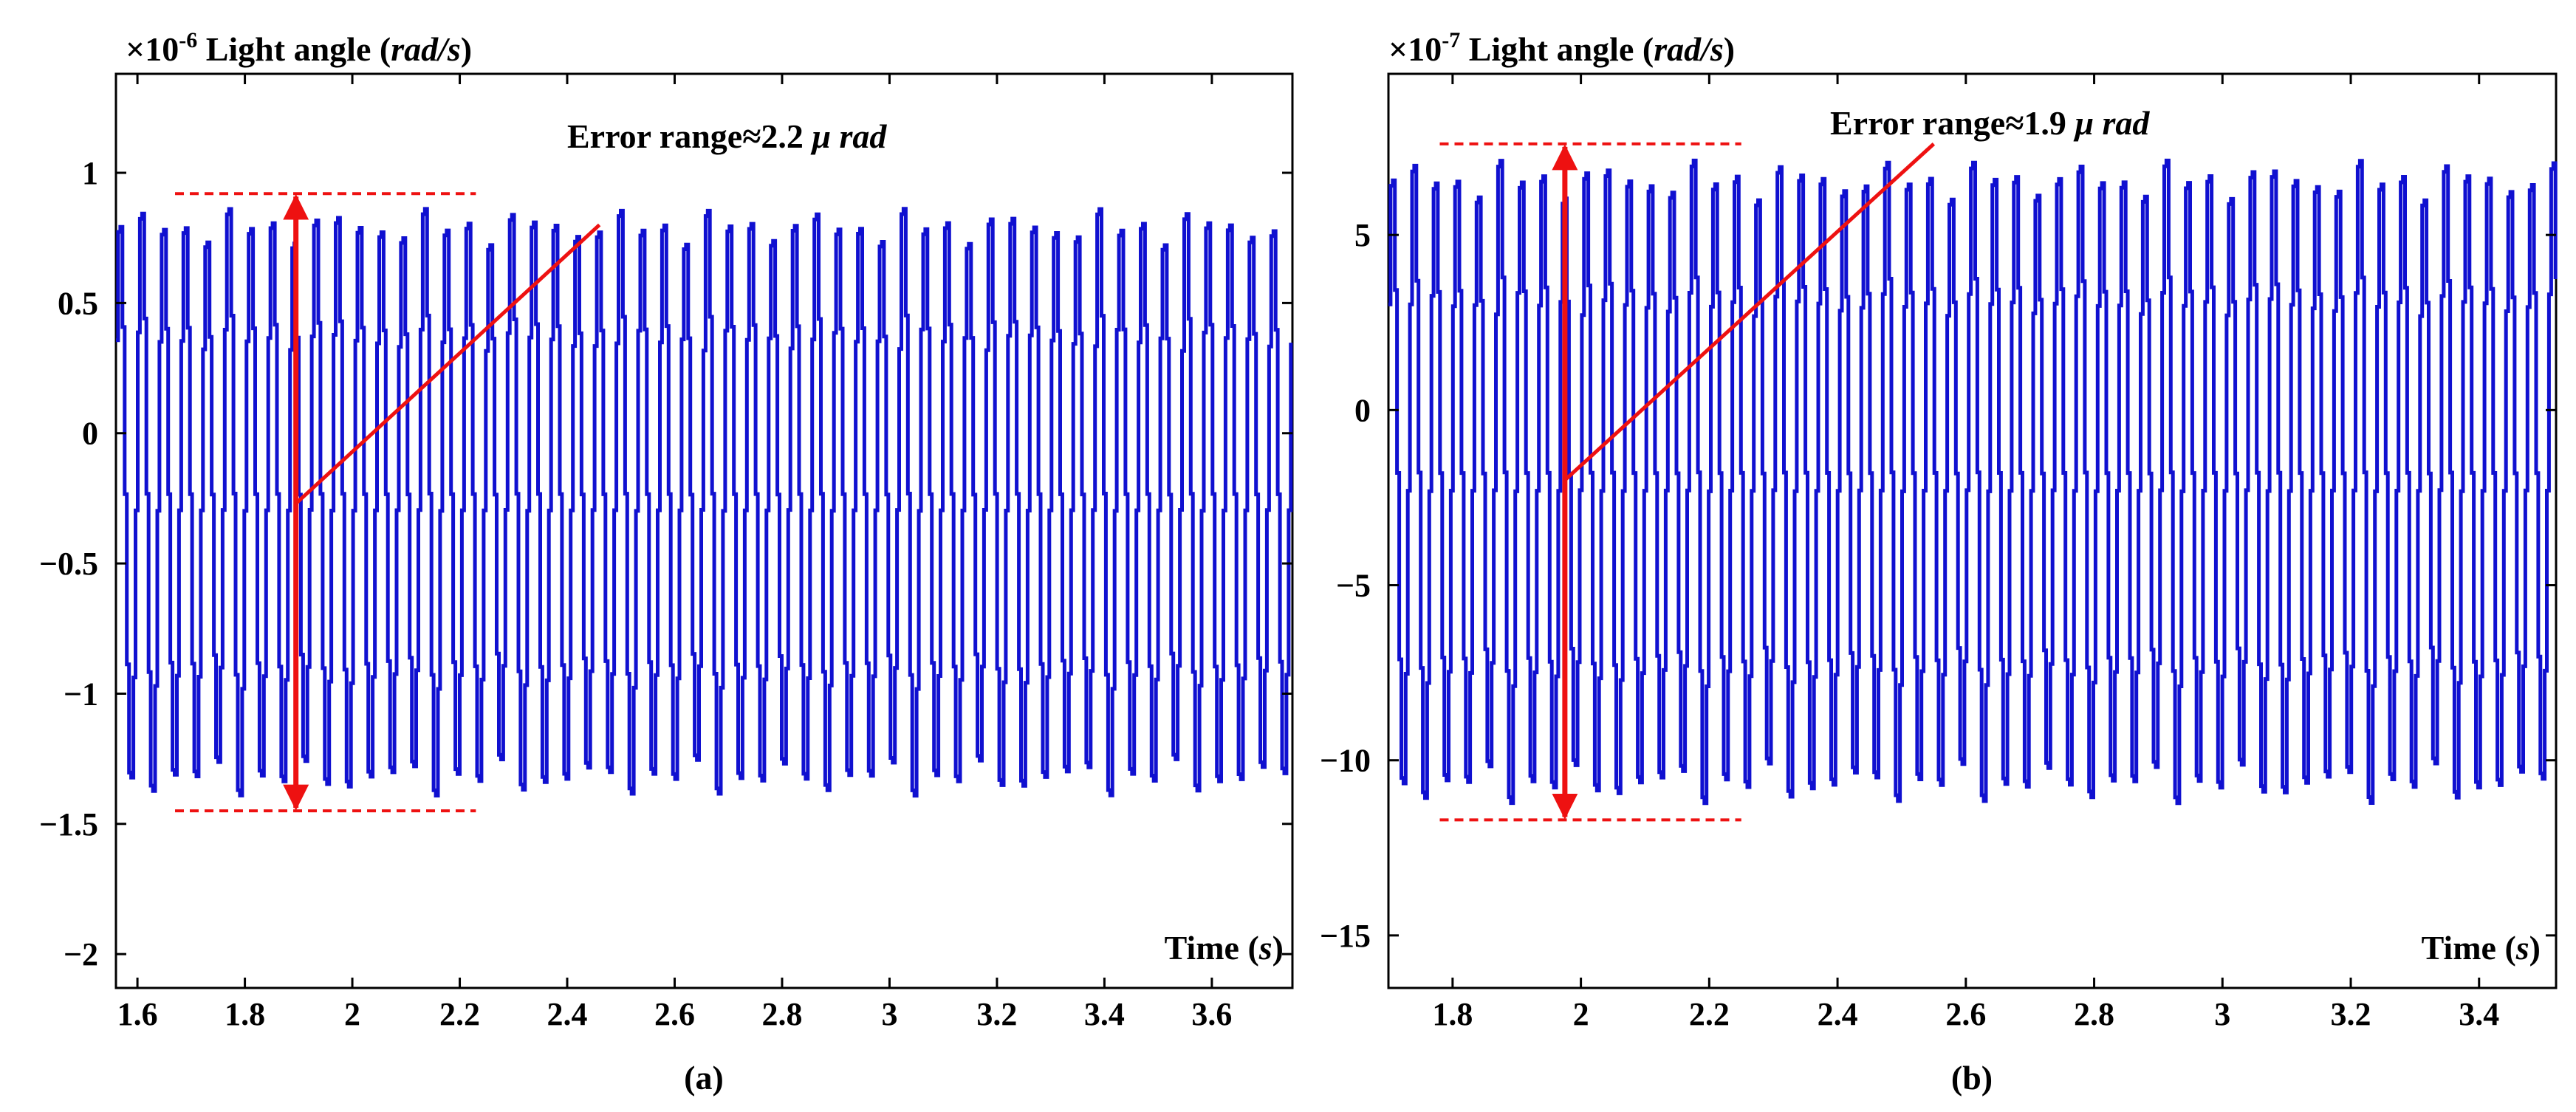 The image size is (2576, 1112). Describe the element at coordinates (137, 1014) in the screenshot. I see `x-tick-label: 1.6` at that location.